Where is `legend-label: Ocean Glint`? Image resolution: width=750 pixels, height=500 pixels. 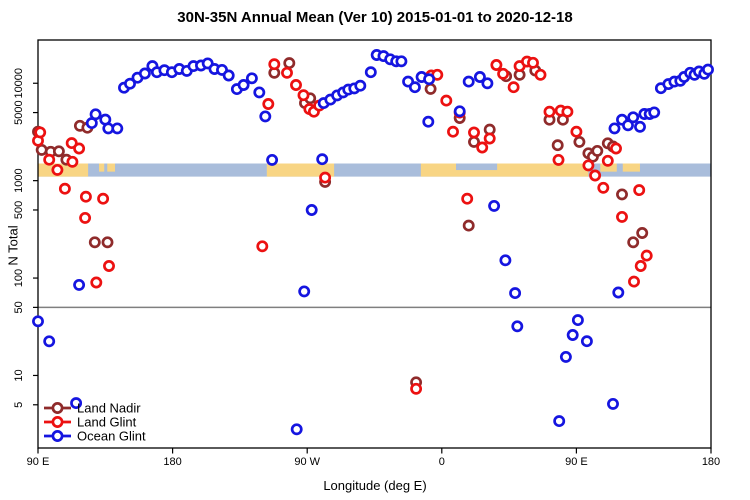
legend-label: Ocean Glint is located at coordinates (111, 436).